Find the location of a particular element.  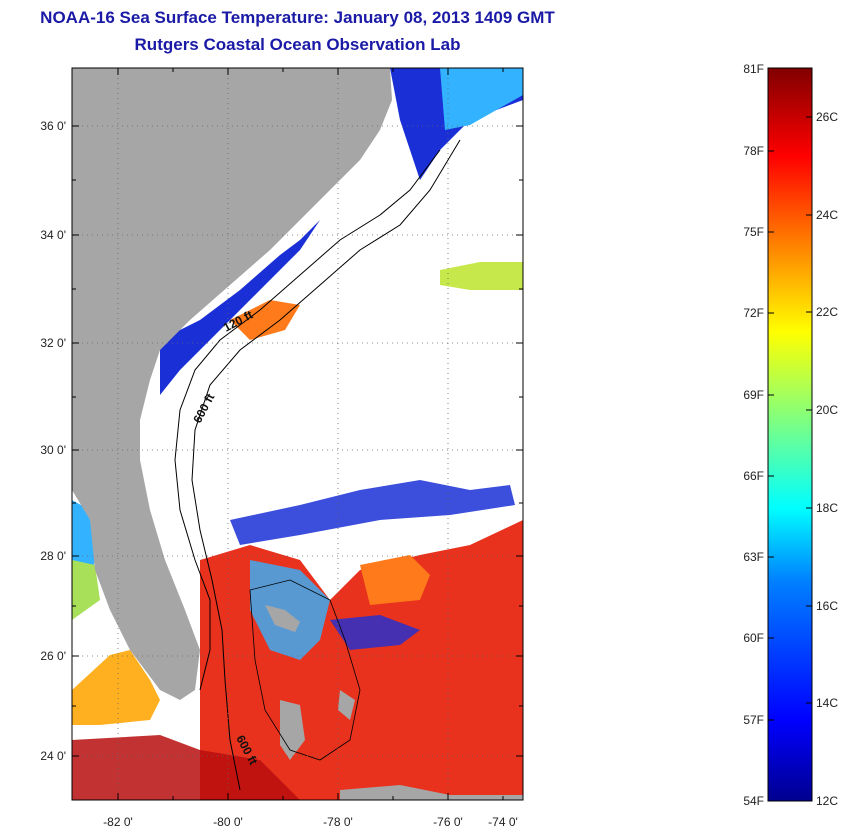

cb-label-20c: 20C is located at coordinates (827, 410).